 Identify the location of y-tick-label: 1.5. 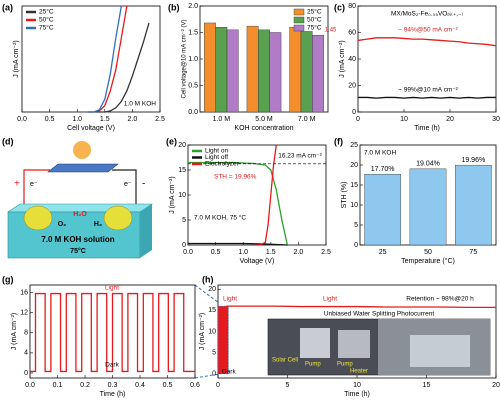
(193, 32).